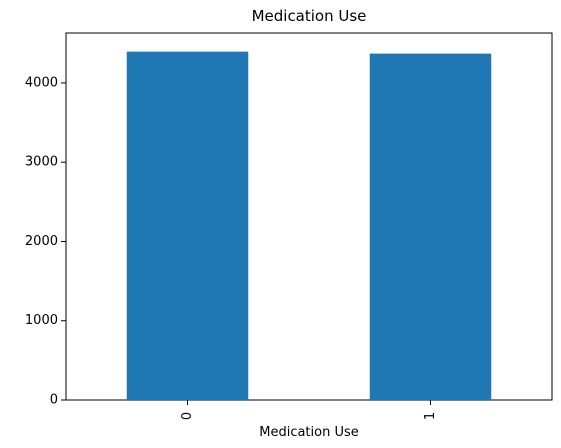 This screenshot has width=561, height=448. I want to click on y-tick-label: 2000, so click(41, 241).